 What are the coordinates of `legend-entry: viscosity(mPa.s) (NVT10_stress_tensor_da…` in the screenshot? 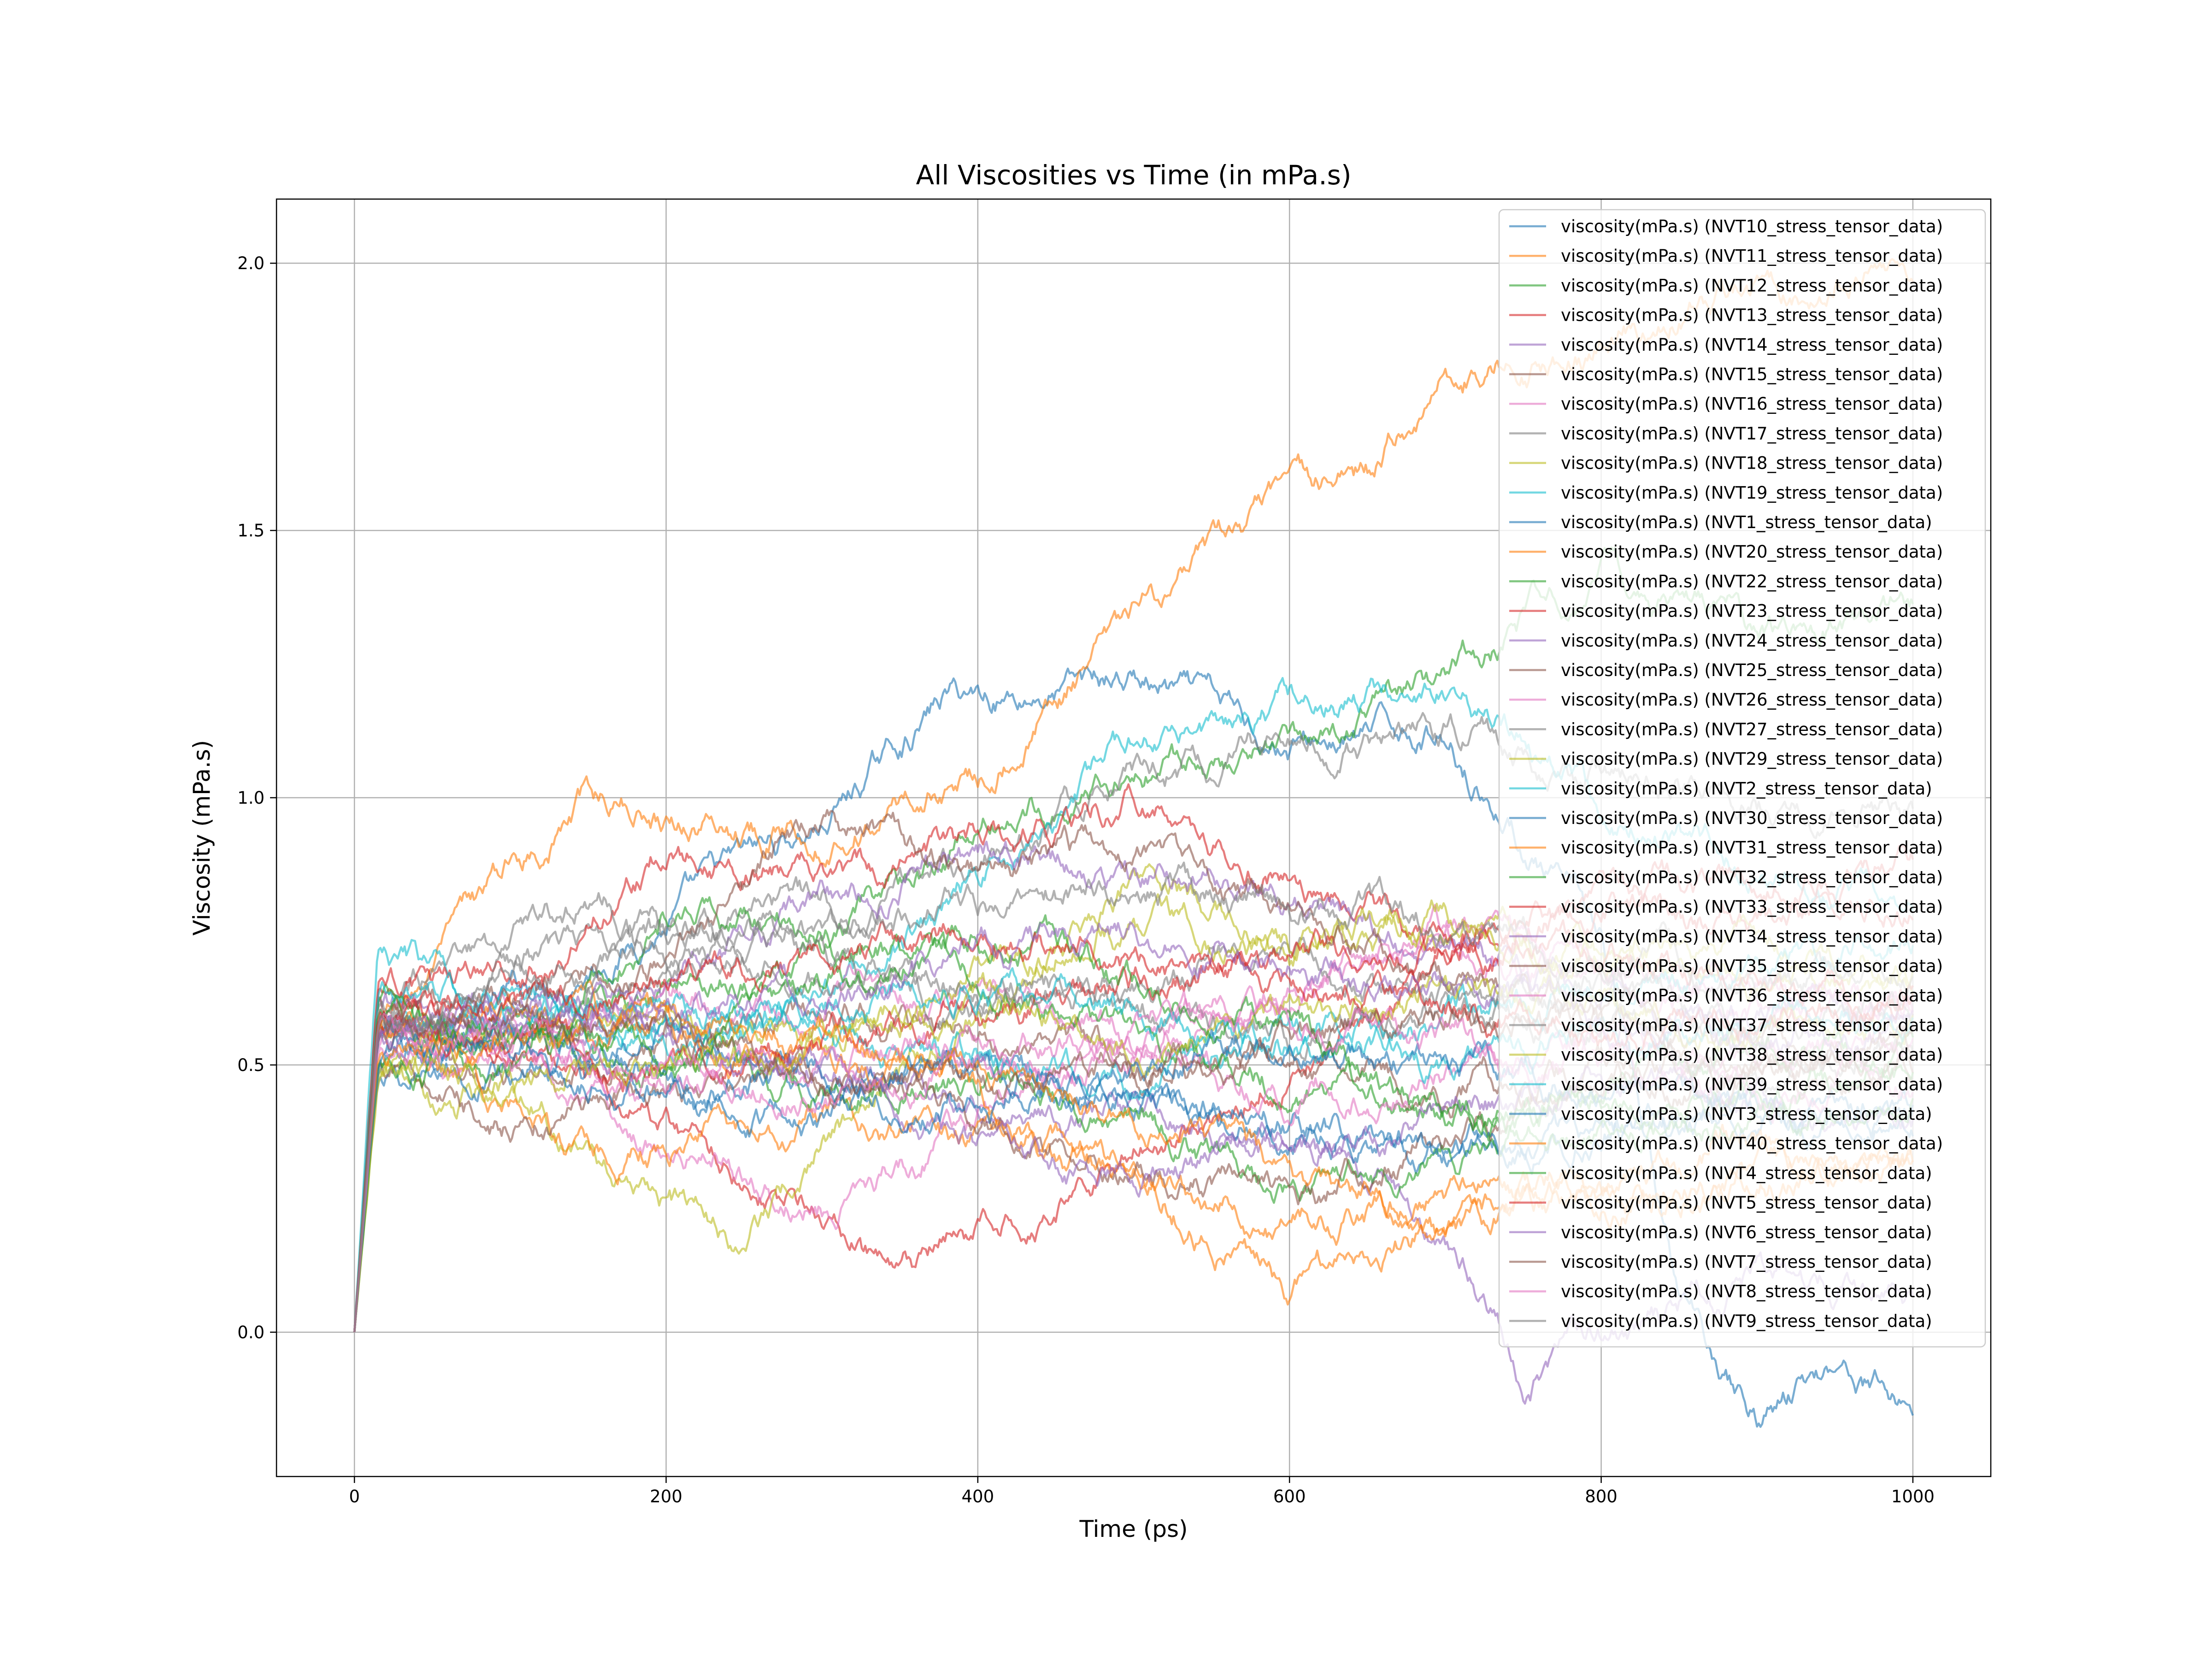 It's located at (1752, 226).